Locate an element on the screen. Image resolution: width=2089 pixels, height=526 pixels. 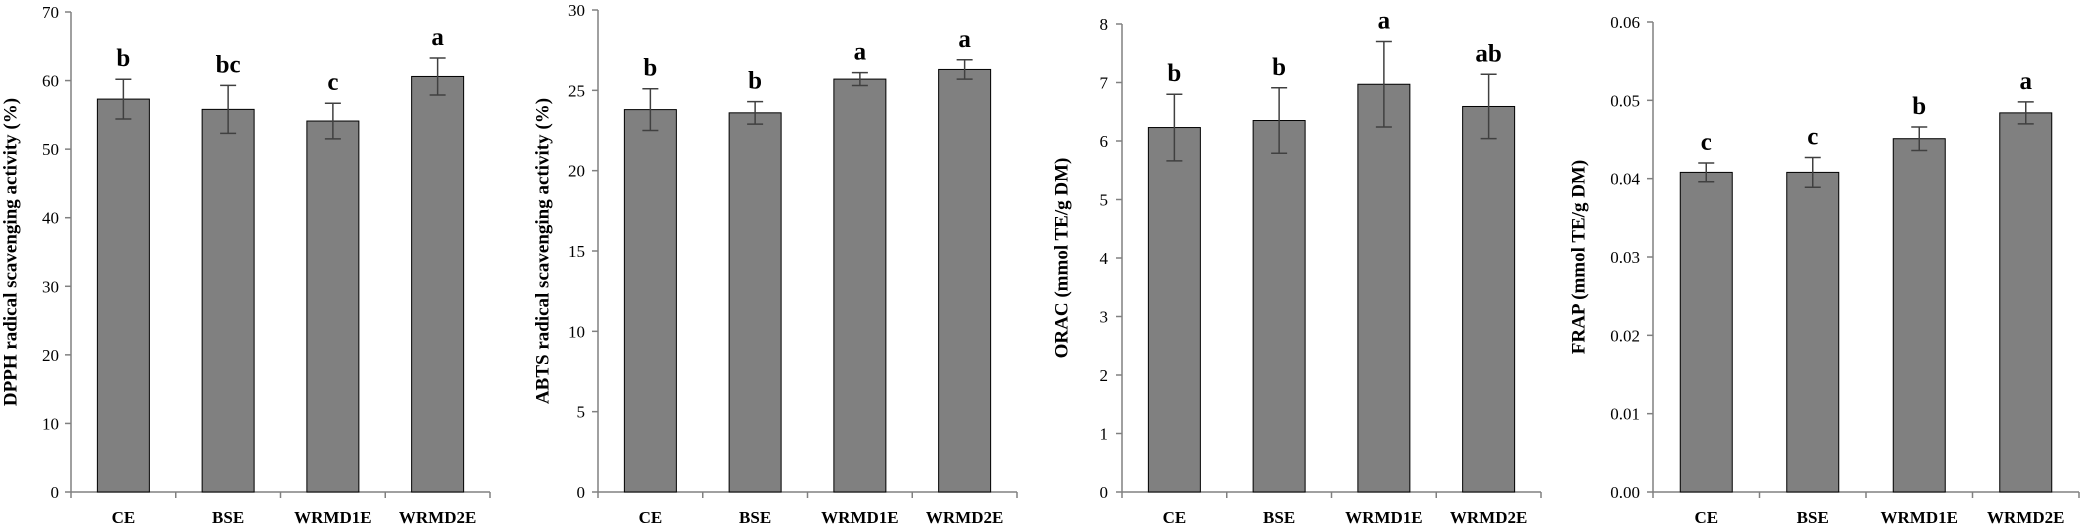
y-tick-label: 15 is located at coordinates (576, 251).